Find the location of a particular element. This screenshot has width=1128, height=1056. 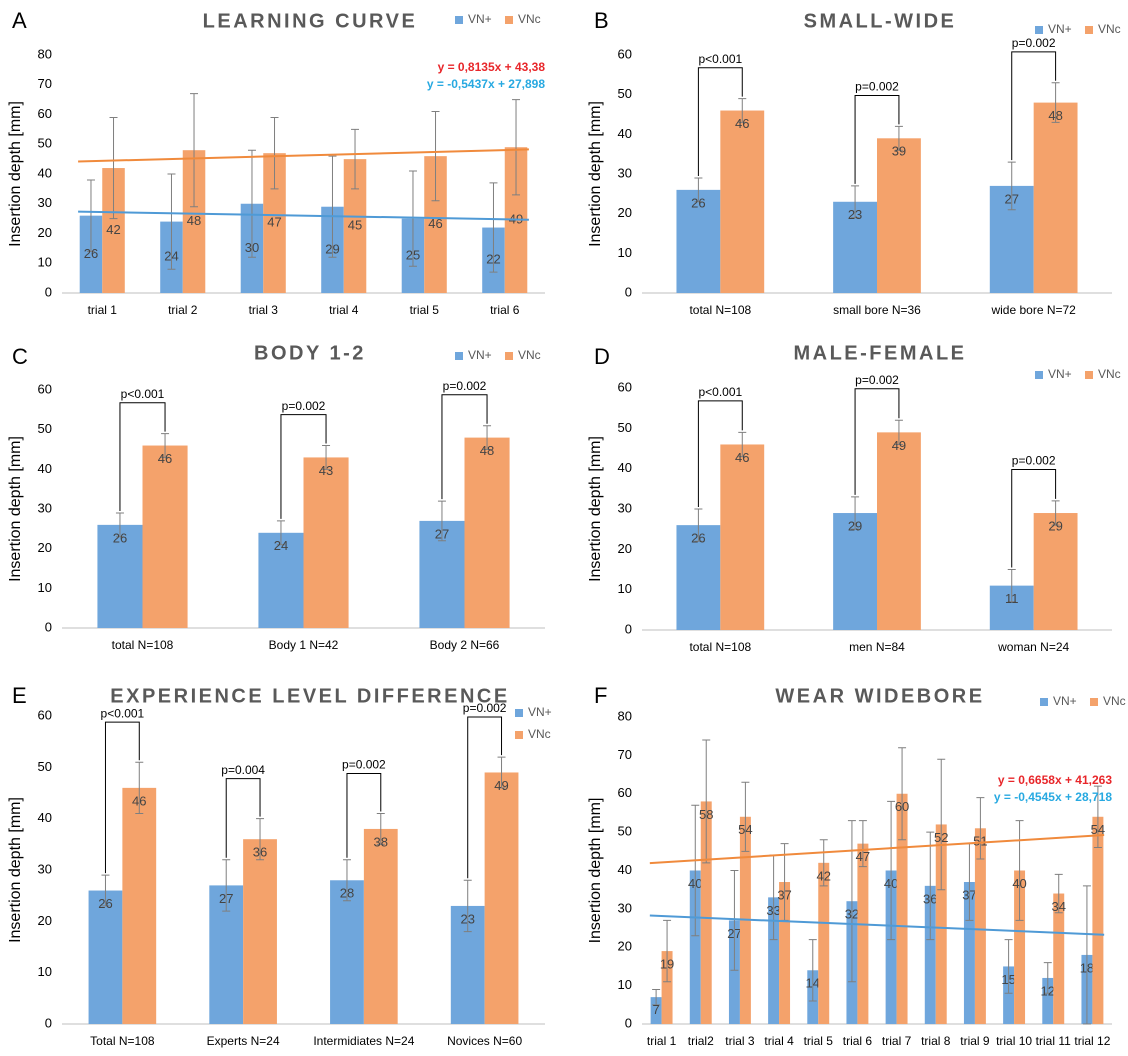

y-tick-label: 40 is located at coordinates (45, 817).